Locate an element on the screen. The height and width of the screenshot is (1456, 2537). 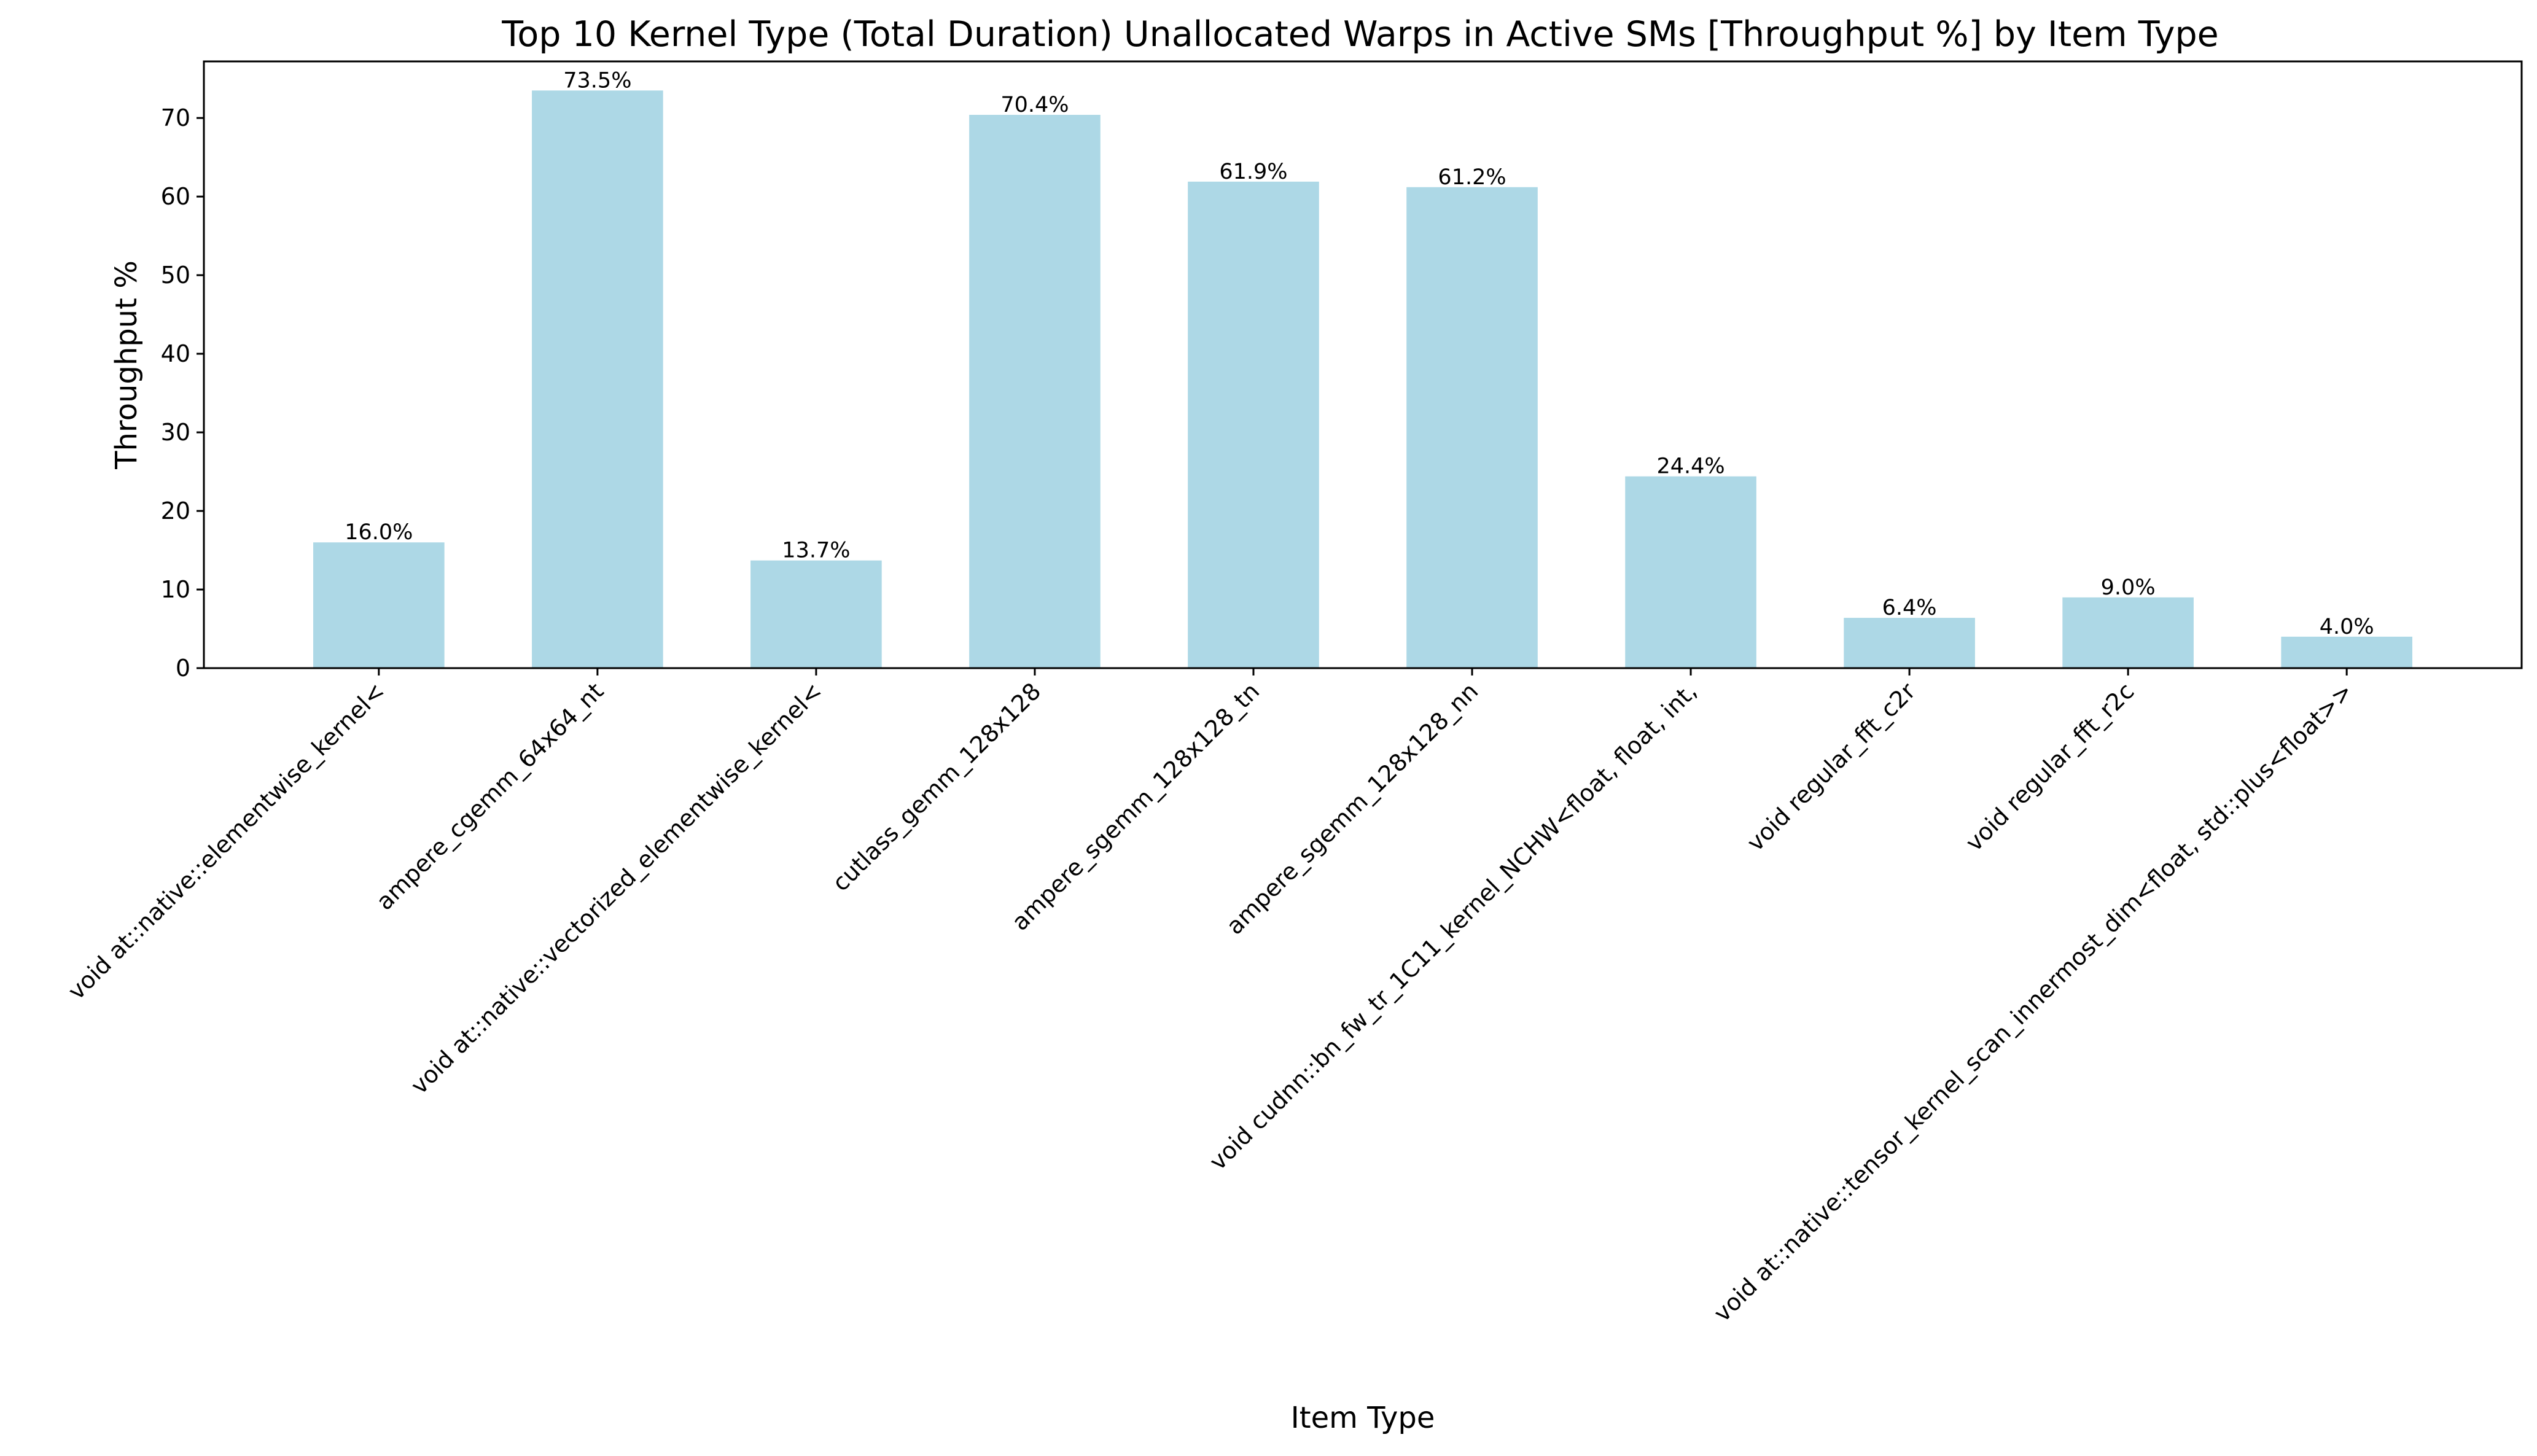
y-tick-label: 40 is located at coordinates (175, 353).